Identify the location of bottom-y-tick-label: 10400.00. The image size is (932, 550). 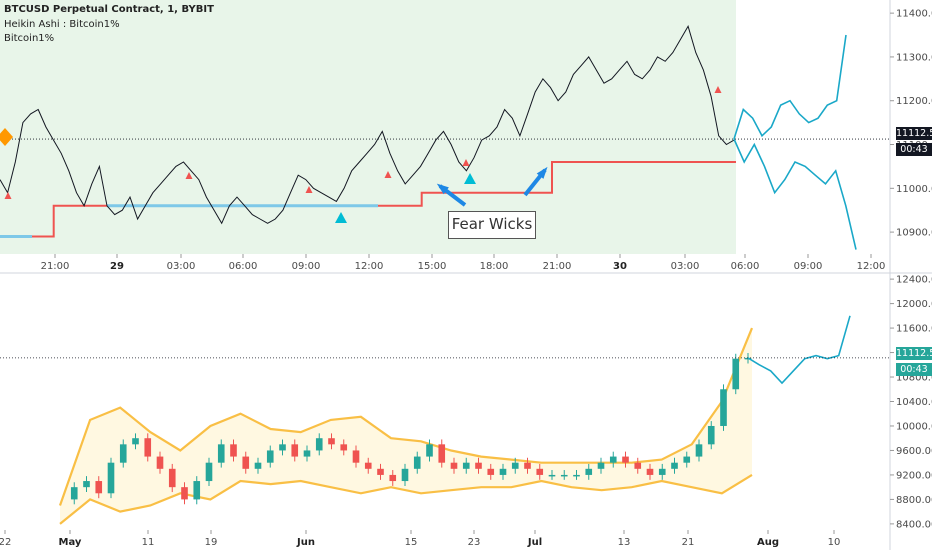
(914, 402).